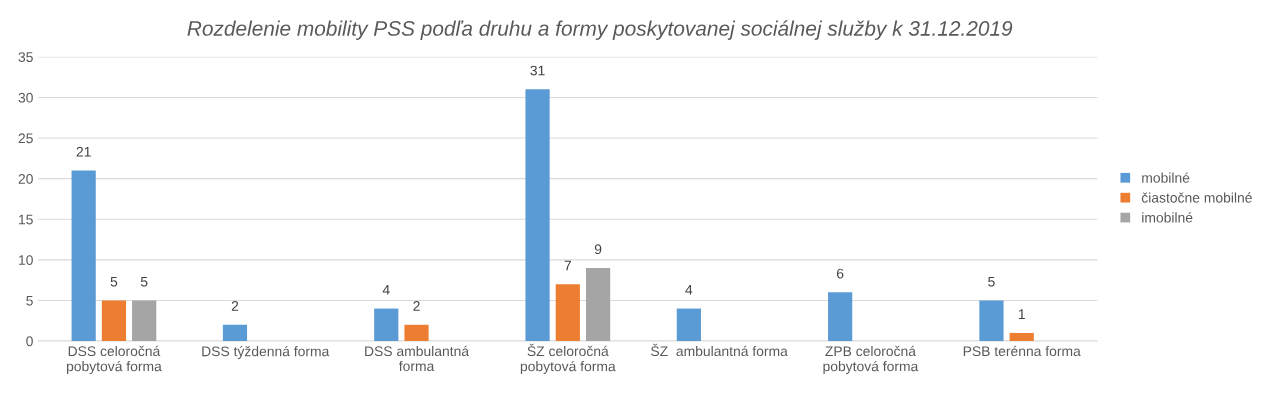 The image size is (1276, 406). I want to click on legend-label: imobilné, so click(1167, 217).